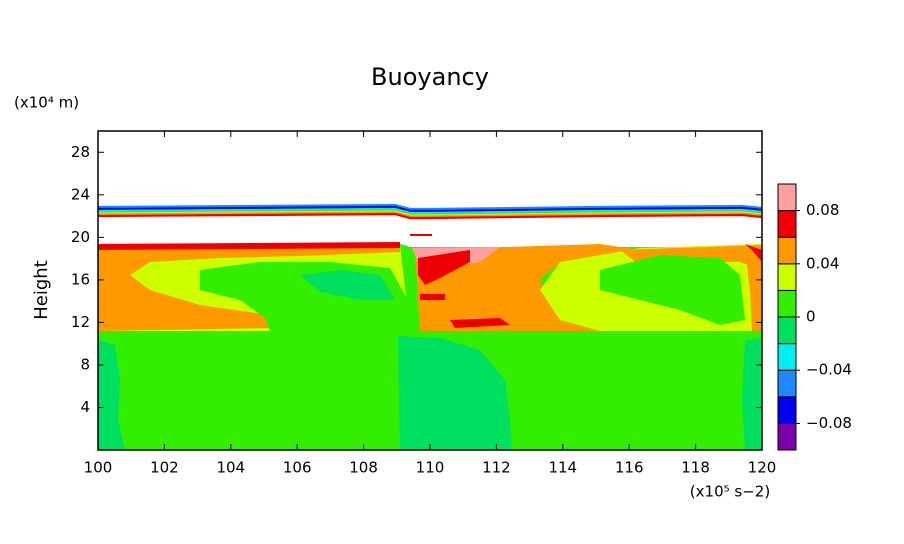 The image size is (904, 544). Describe the element at coordinates (98, 468) in the screenshot. I see `x-tick-label: 100` at that location.